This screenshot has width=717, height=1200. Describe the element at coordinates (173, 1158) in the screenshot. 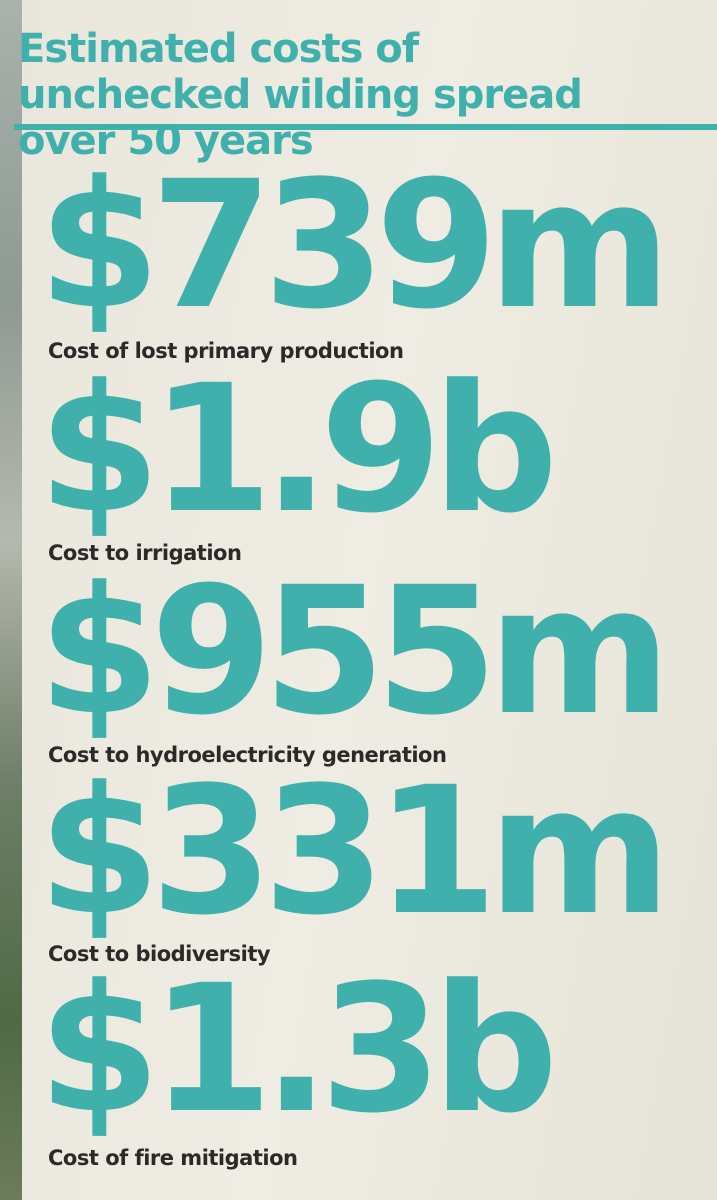

I see `amount-label: Cost of fire mitigation` at that location.